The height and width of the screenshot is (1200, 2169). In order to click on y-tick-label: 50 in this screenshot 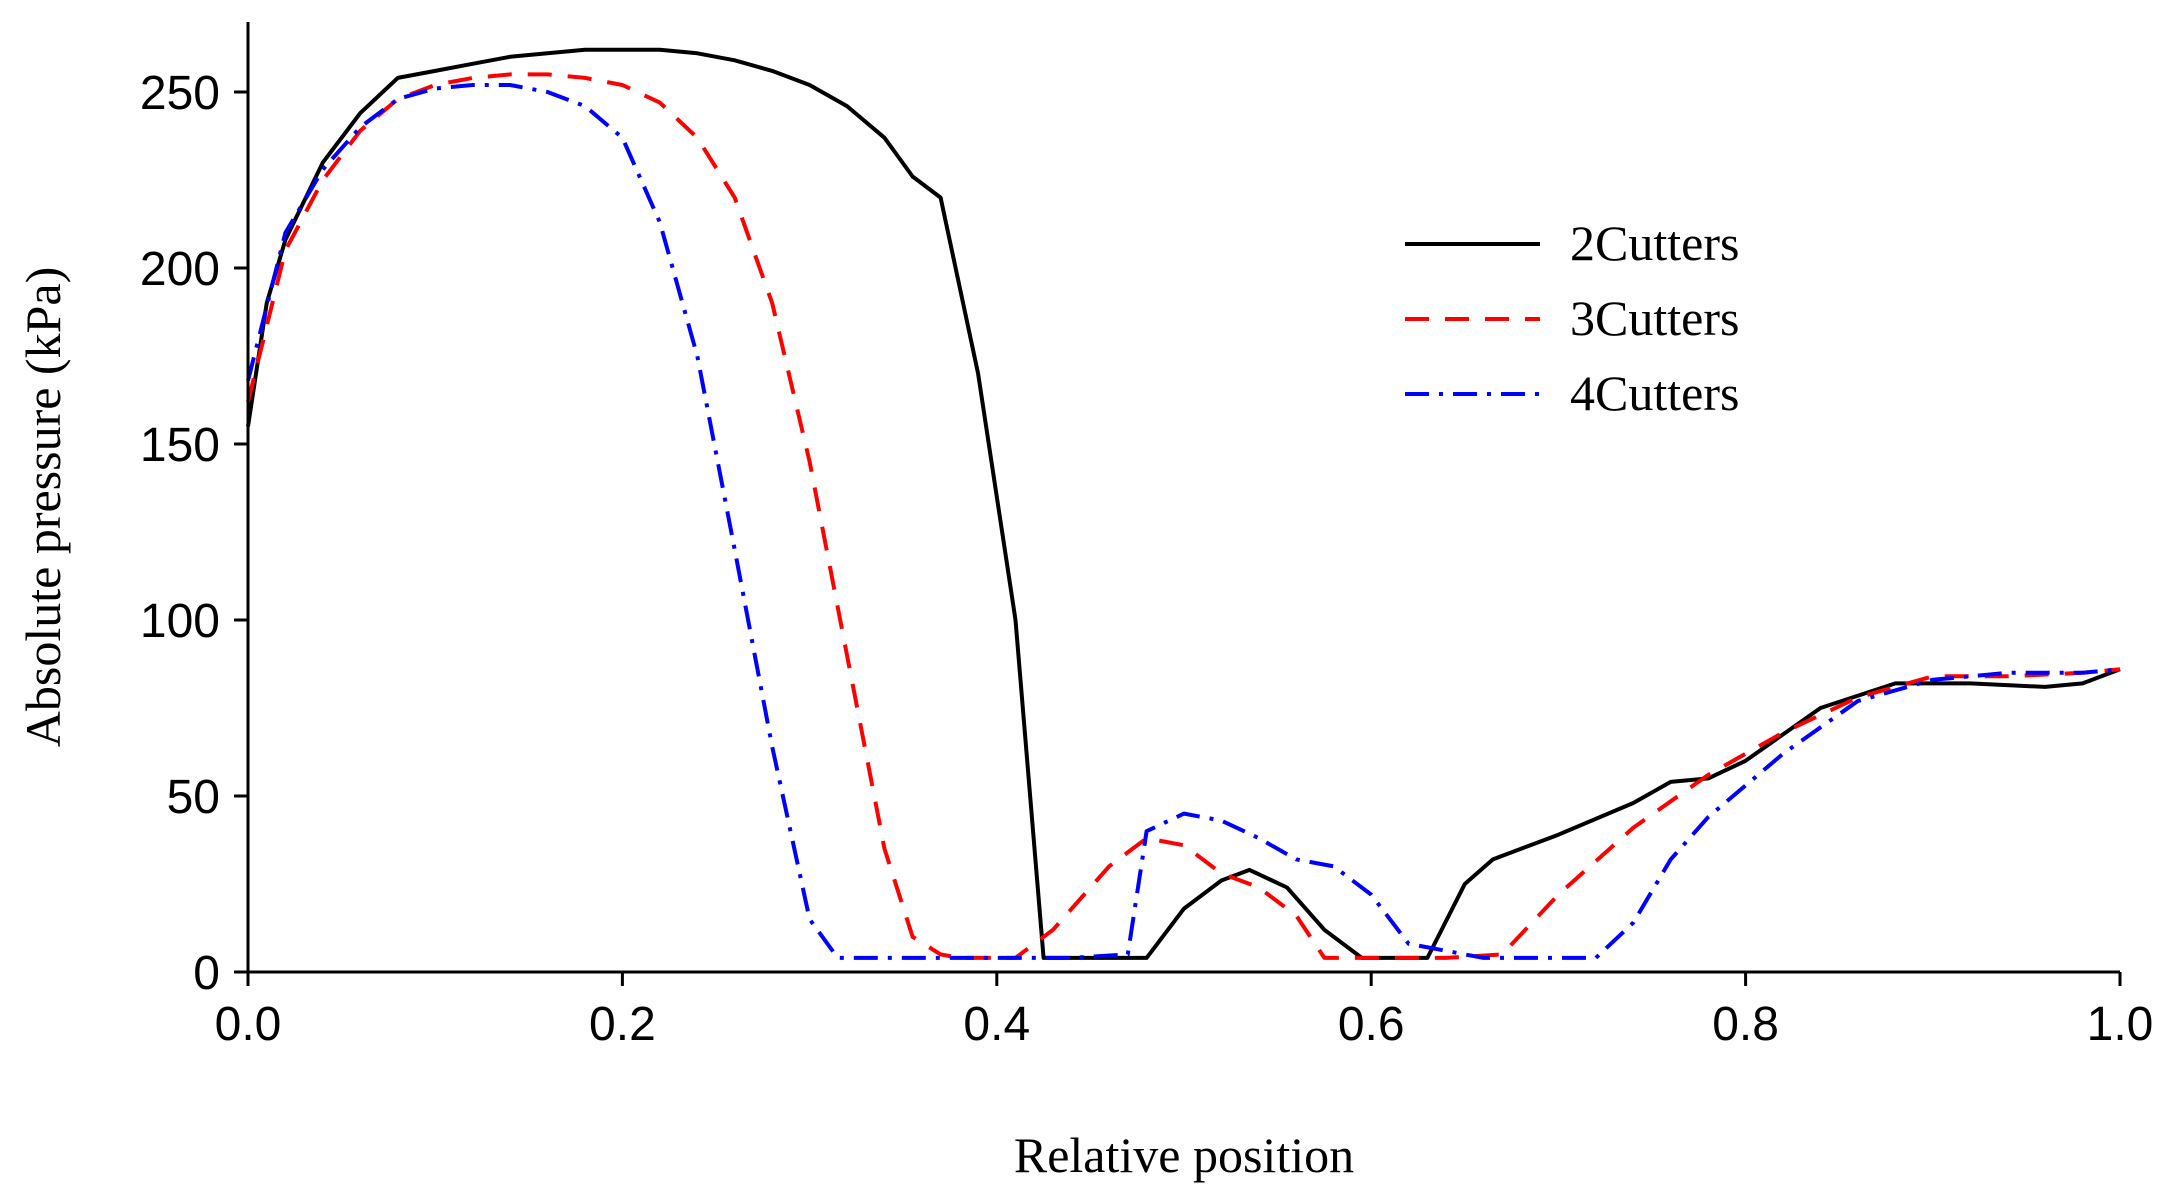, I will do `click(193, 797)`.